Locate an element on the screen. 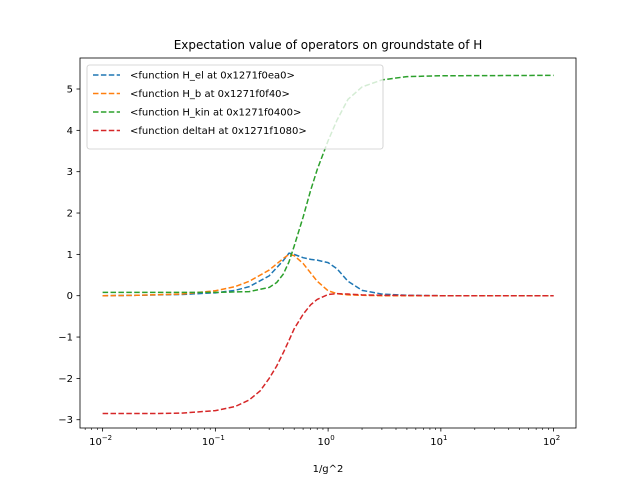  x-tick-label: 10¹ is located at coordinates (438, 441).